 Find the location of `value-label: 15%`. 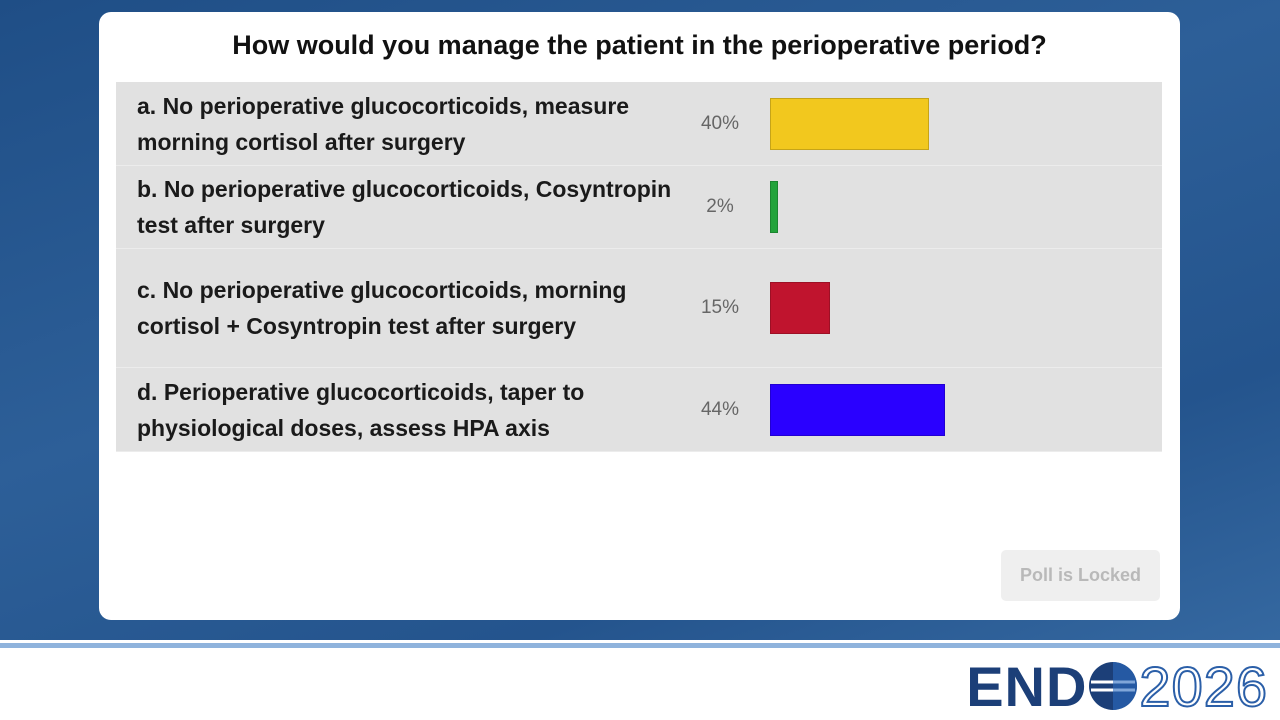

value-label: 15% is located at coordinates (720, 307).